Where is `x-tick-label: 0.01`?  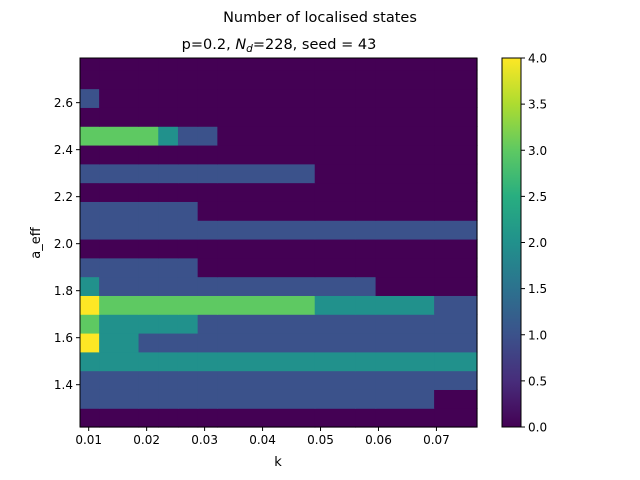
x-tick-label: 0.01 is located at coordinates (88, 440).